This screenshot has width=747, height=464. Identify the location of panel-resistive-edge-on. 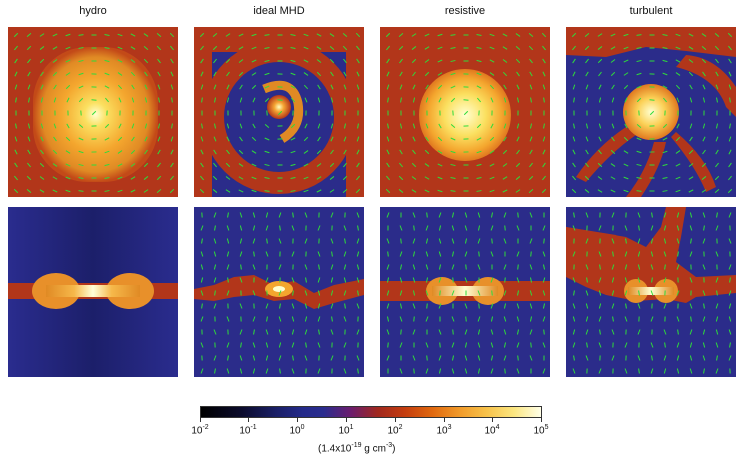
(465, 292).